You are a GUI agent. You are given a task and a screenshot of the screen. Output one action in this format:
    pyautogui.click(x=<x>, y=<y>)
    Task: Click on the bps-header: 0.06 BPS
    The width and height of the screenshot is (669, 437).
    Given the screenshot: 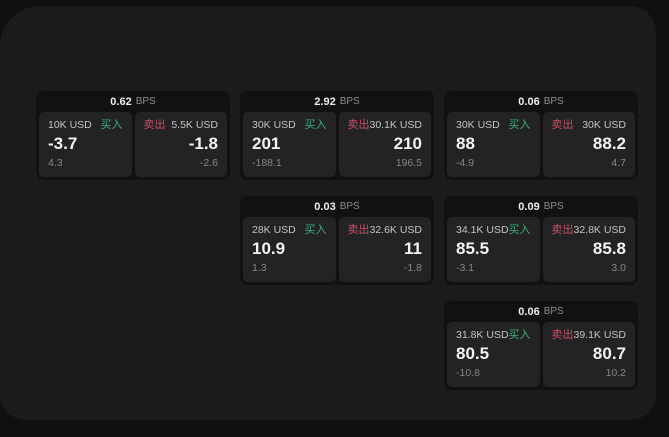 What is the action you would take?
    pyautogui.click(x=541, y=101)
    